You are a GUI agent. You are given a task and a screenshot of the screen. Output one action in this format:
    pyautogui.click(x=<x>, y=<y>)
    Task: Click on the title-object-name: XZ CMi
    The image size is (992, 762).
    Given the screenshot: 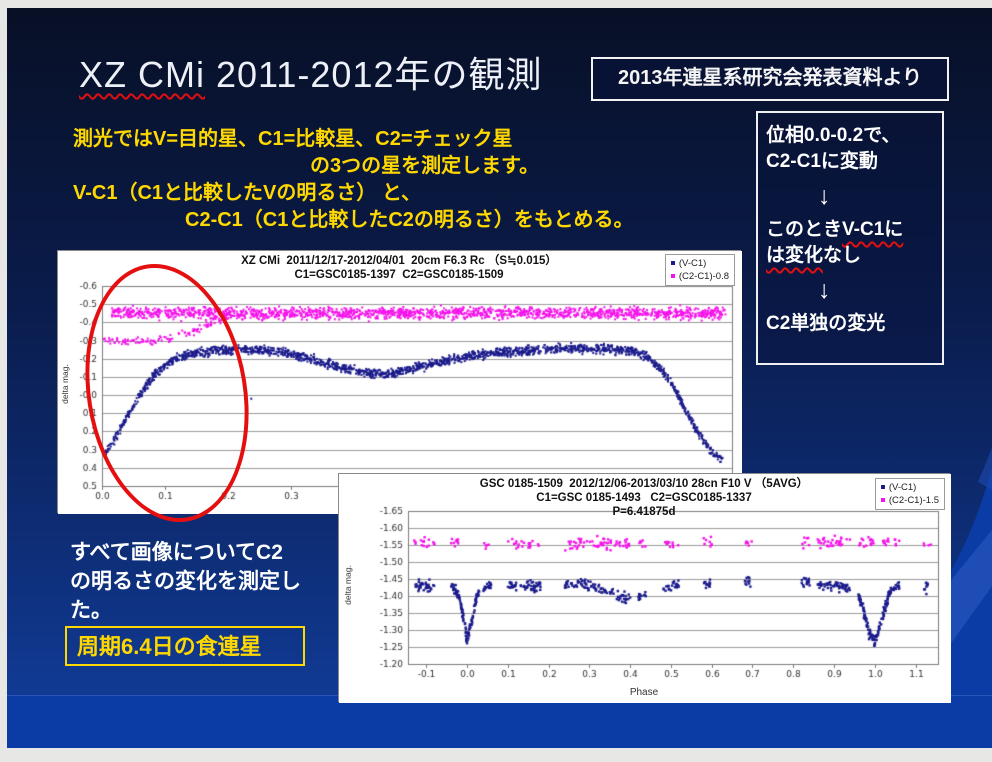 What is the action you would take?
    pyautogui.click(x=142, y=74)
    